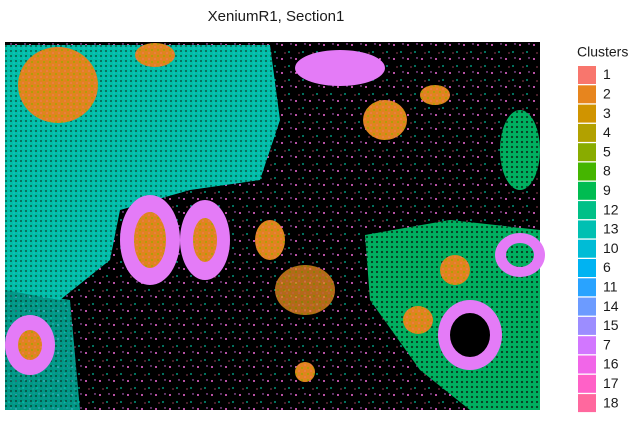 The image size is (643, 428). I want to click on legend-label: 15, so click(611, 325).